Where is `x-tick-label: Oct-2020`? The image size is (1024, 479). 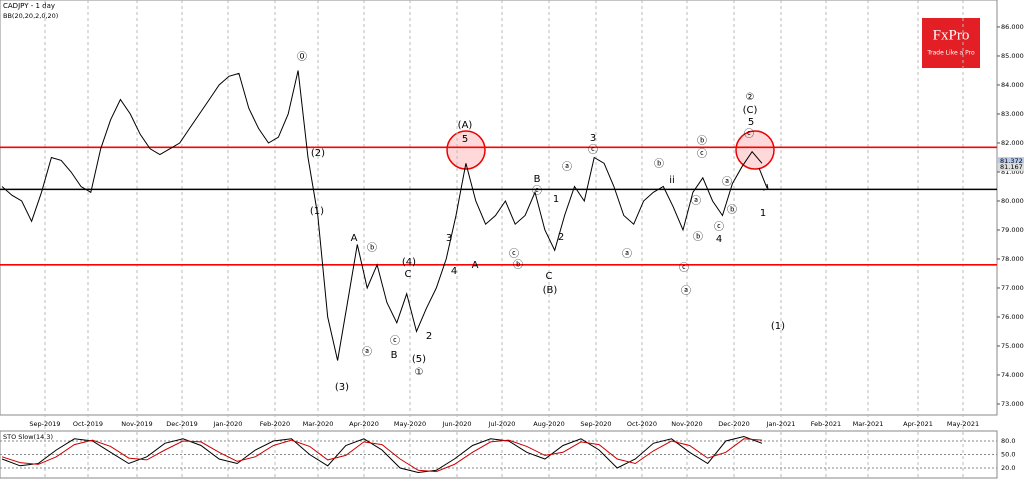 x-tick-label: Oct-2020 is located at coordinates (642, 424).